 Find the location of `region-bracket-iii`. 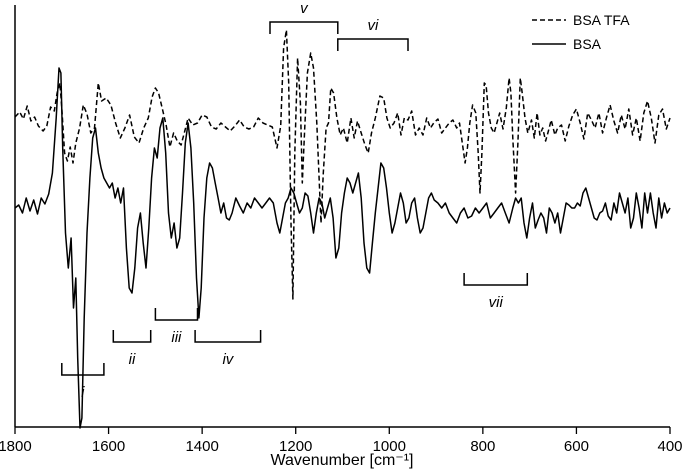

region-bracket-iii is located at coordinates (176, 314).